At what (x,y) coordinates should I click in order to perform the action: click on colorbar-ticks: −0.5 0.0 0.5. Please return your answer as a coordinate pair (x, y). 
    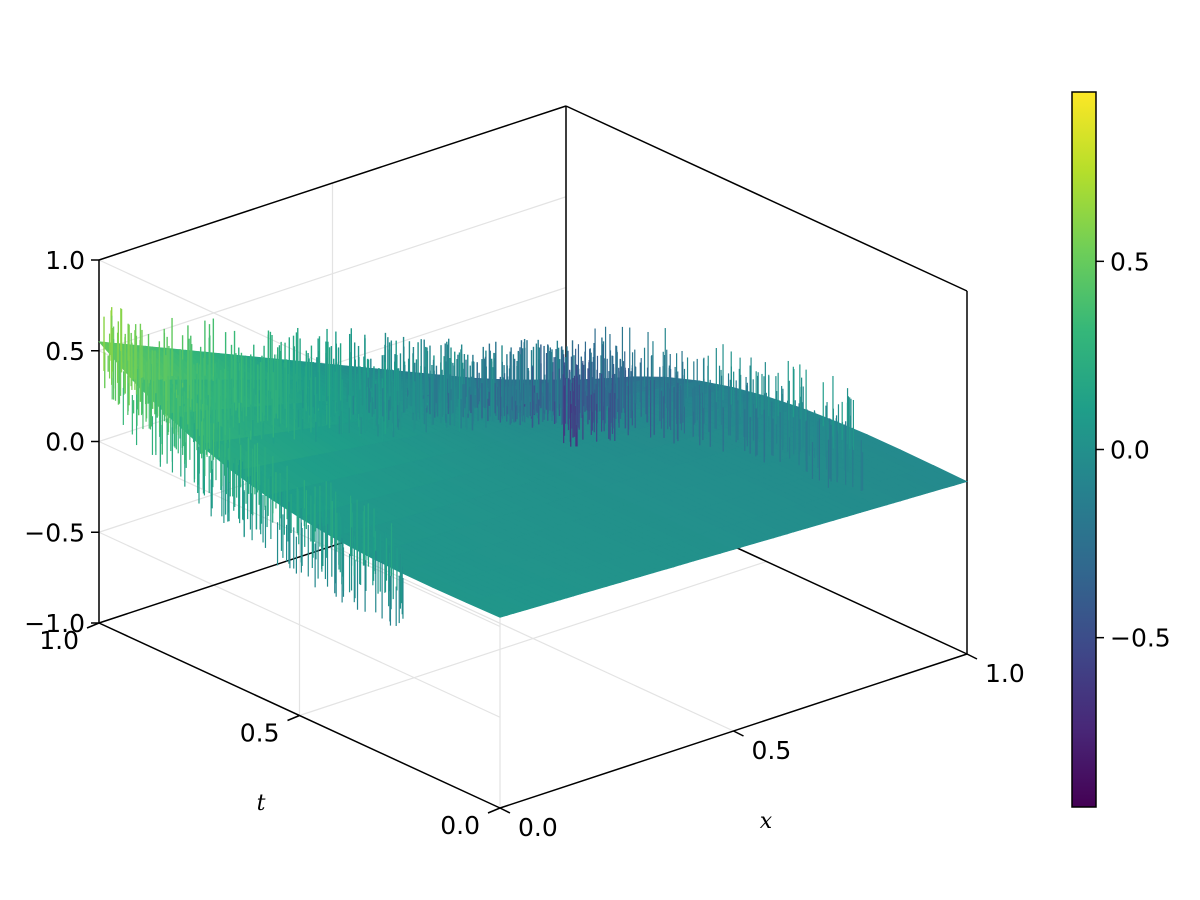
    Looking at the image, I should click on (1133, 450).